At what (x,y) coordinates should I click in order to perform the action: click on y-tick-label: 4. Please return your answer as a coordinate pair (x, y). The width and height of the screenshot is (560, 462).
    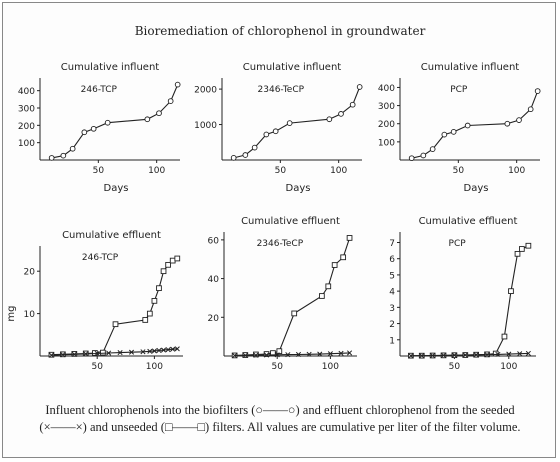
    Looking at the image, I should click on (392, 293).